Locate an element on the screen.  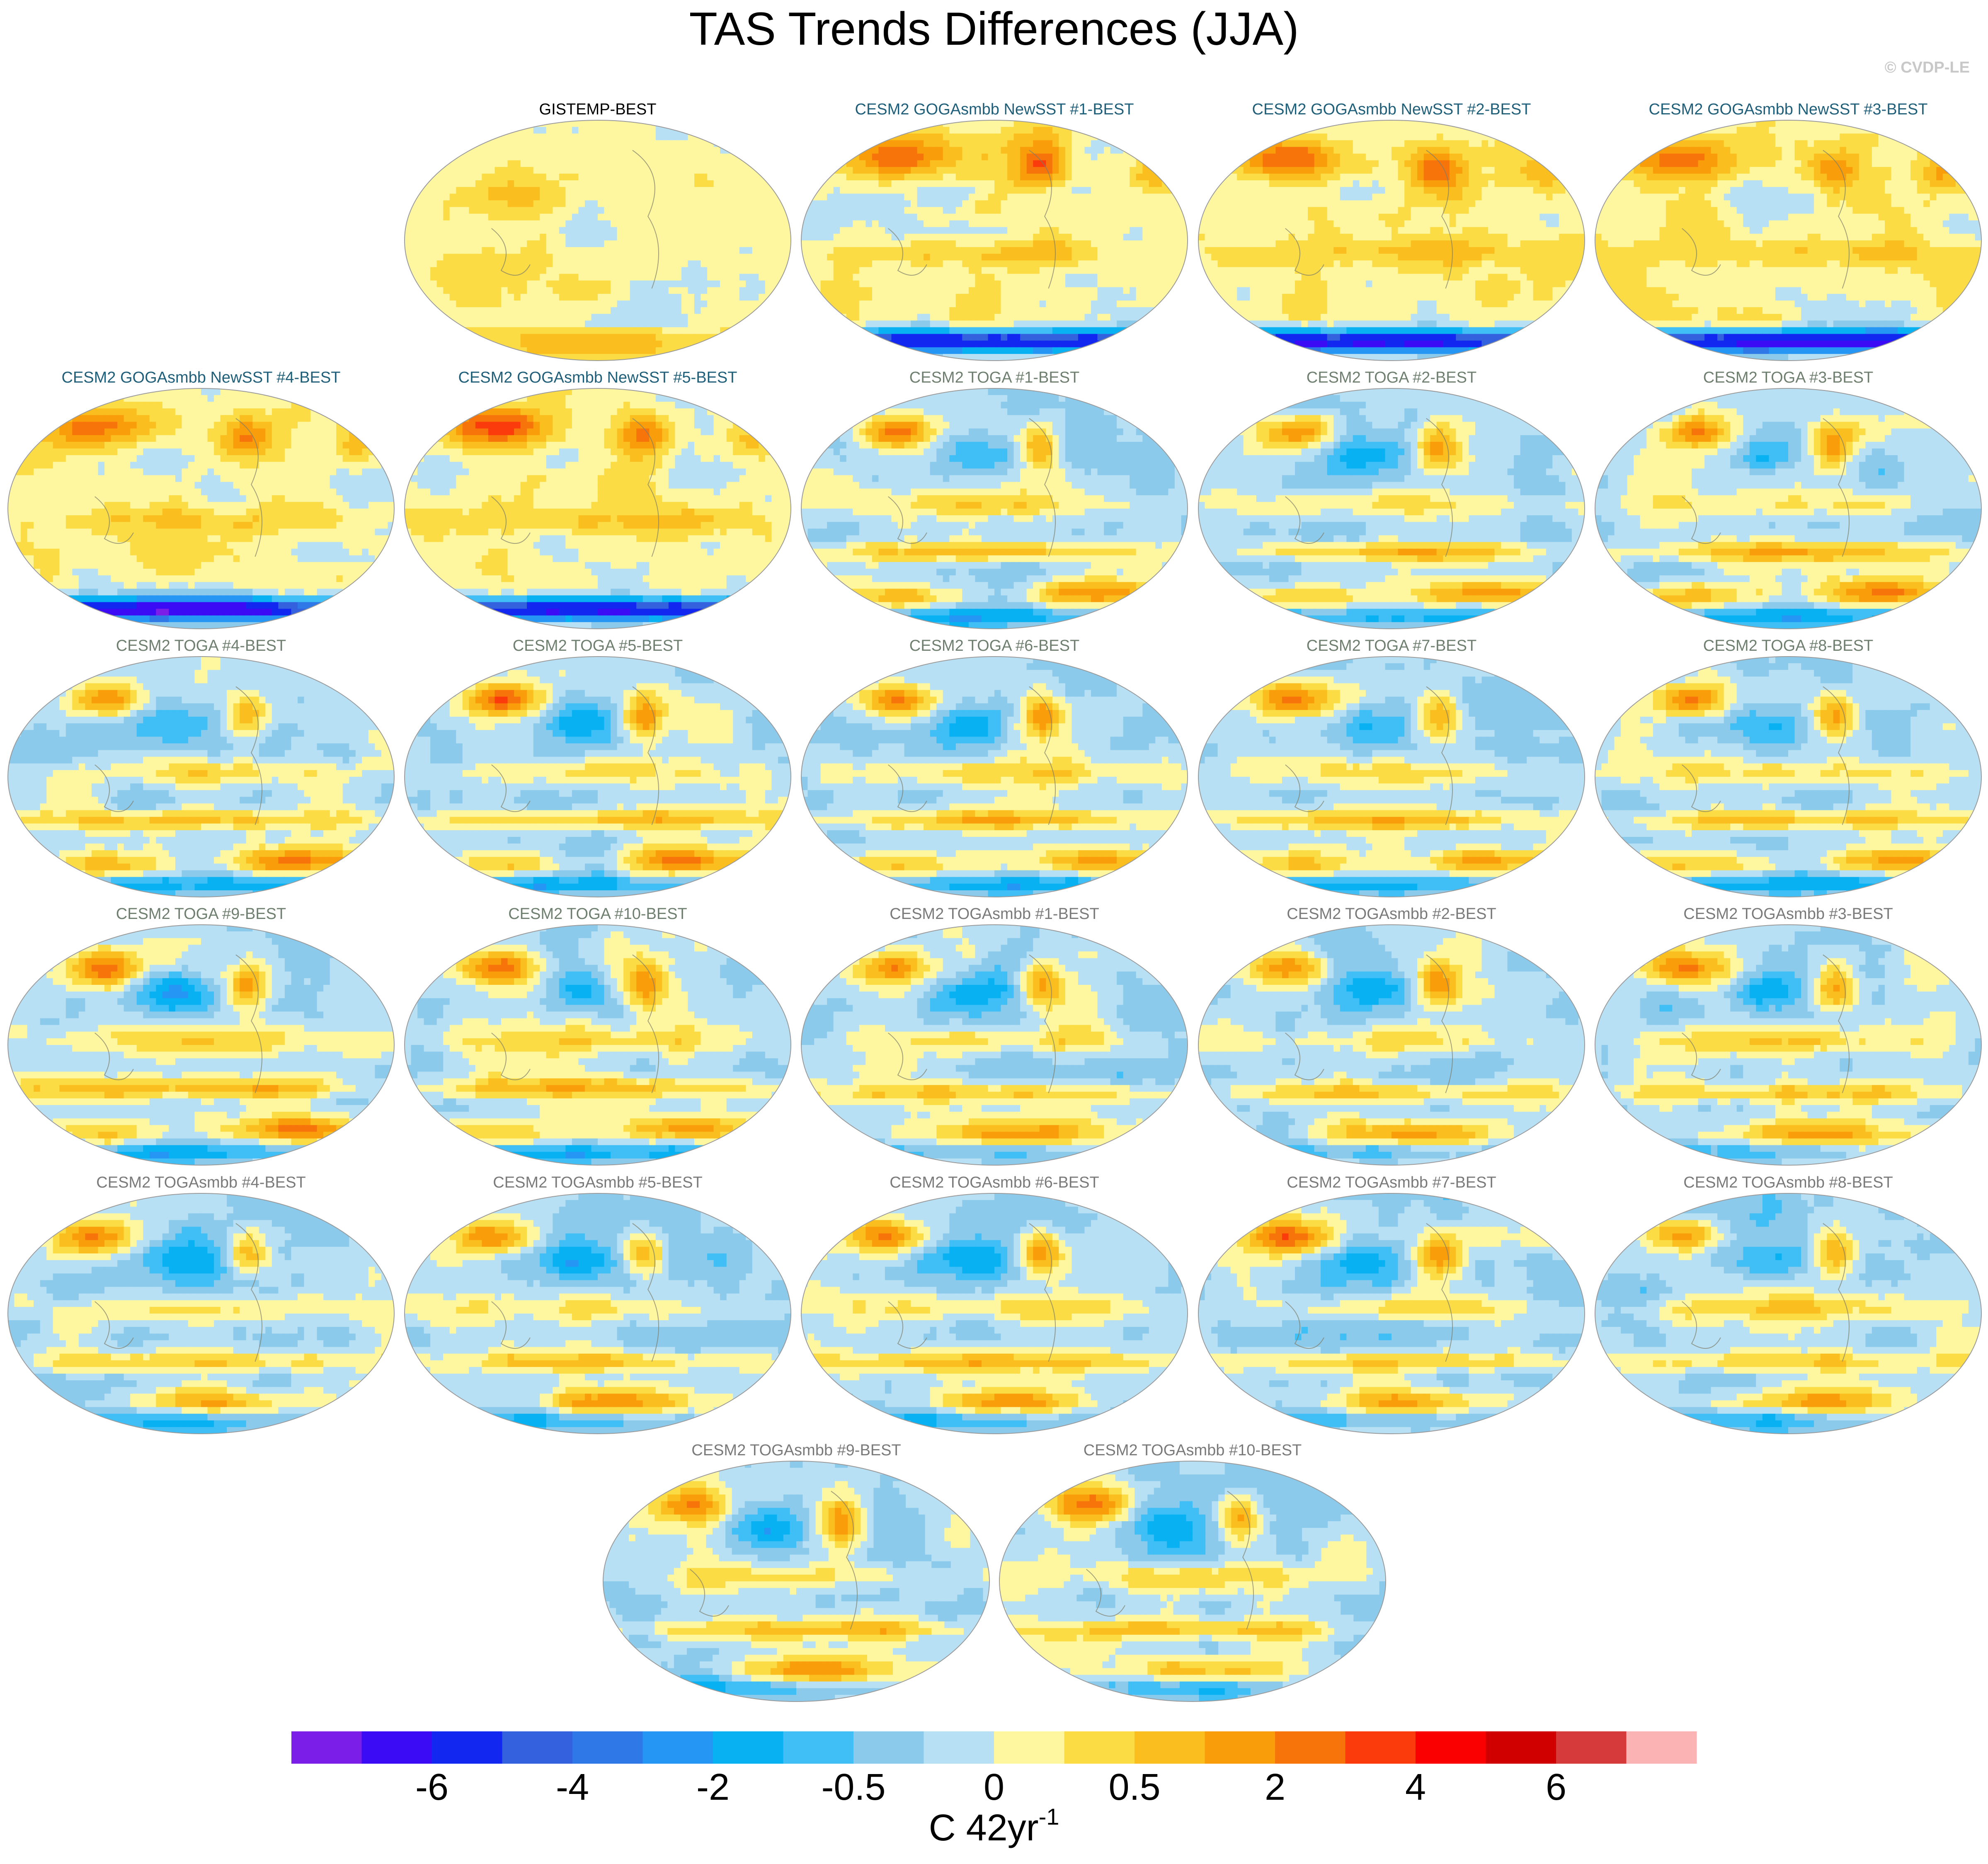
panel-title: CESM2 TOGA #9-BEST is located at coordinates (201, 914).